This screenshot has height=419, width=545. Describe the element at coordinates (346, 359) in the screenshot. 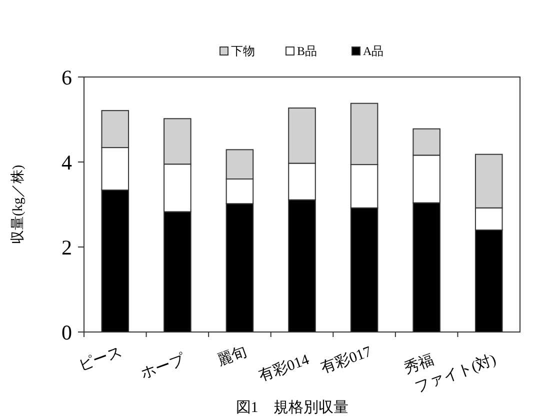

I see `x-tick-label: 有彩017` at that location.